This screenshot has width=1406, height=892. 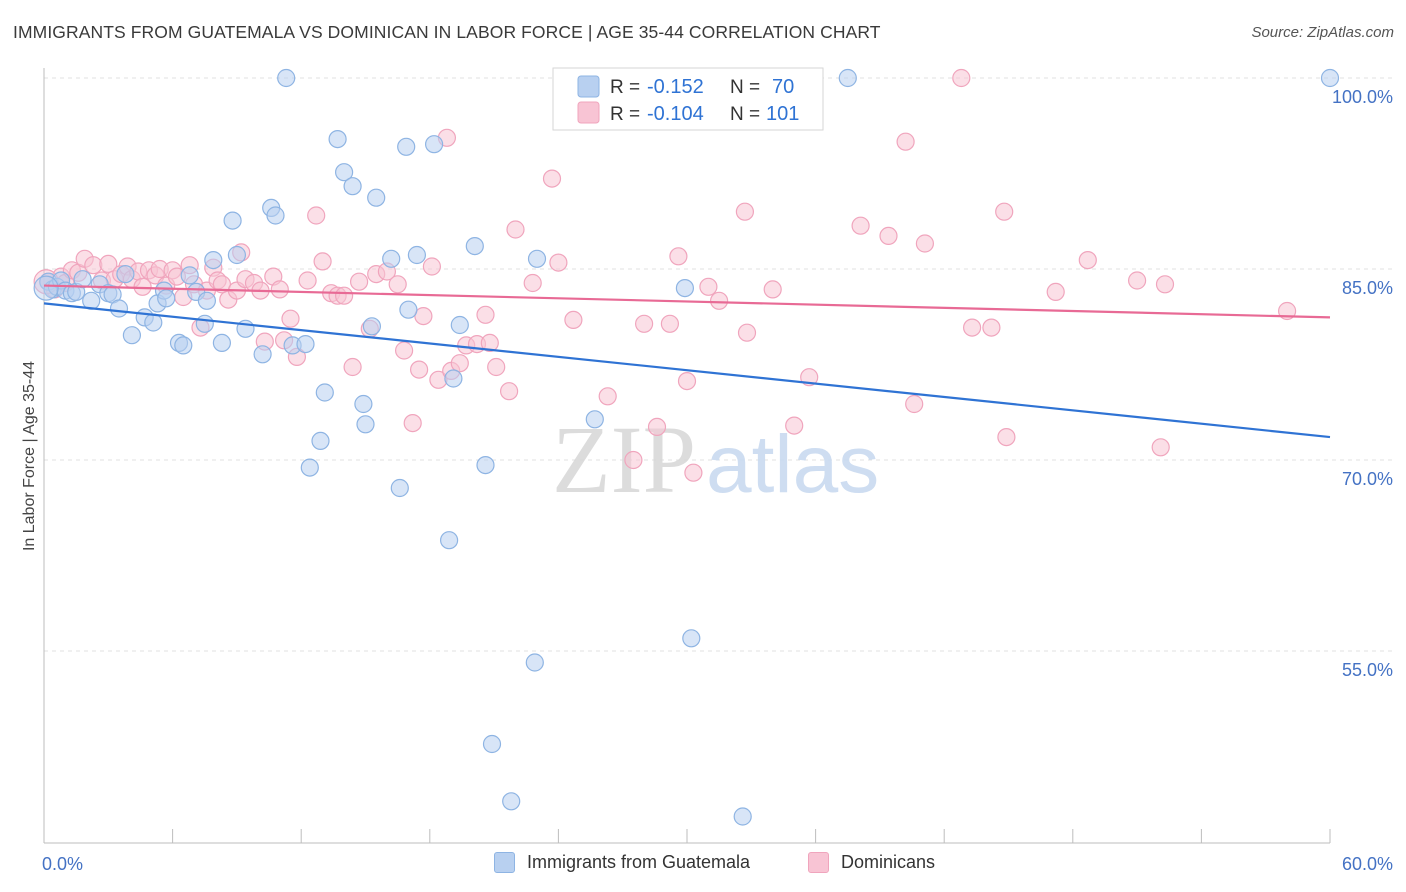 I want to click on legend-n-value-2: 101, so click(x=782, y=114).